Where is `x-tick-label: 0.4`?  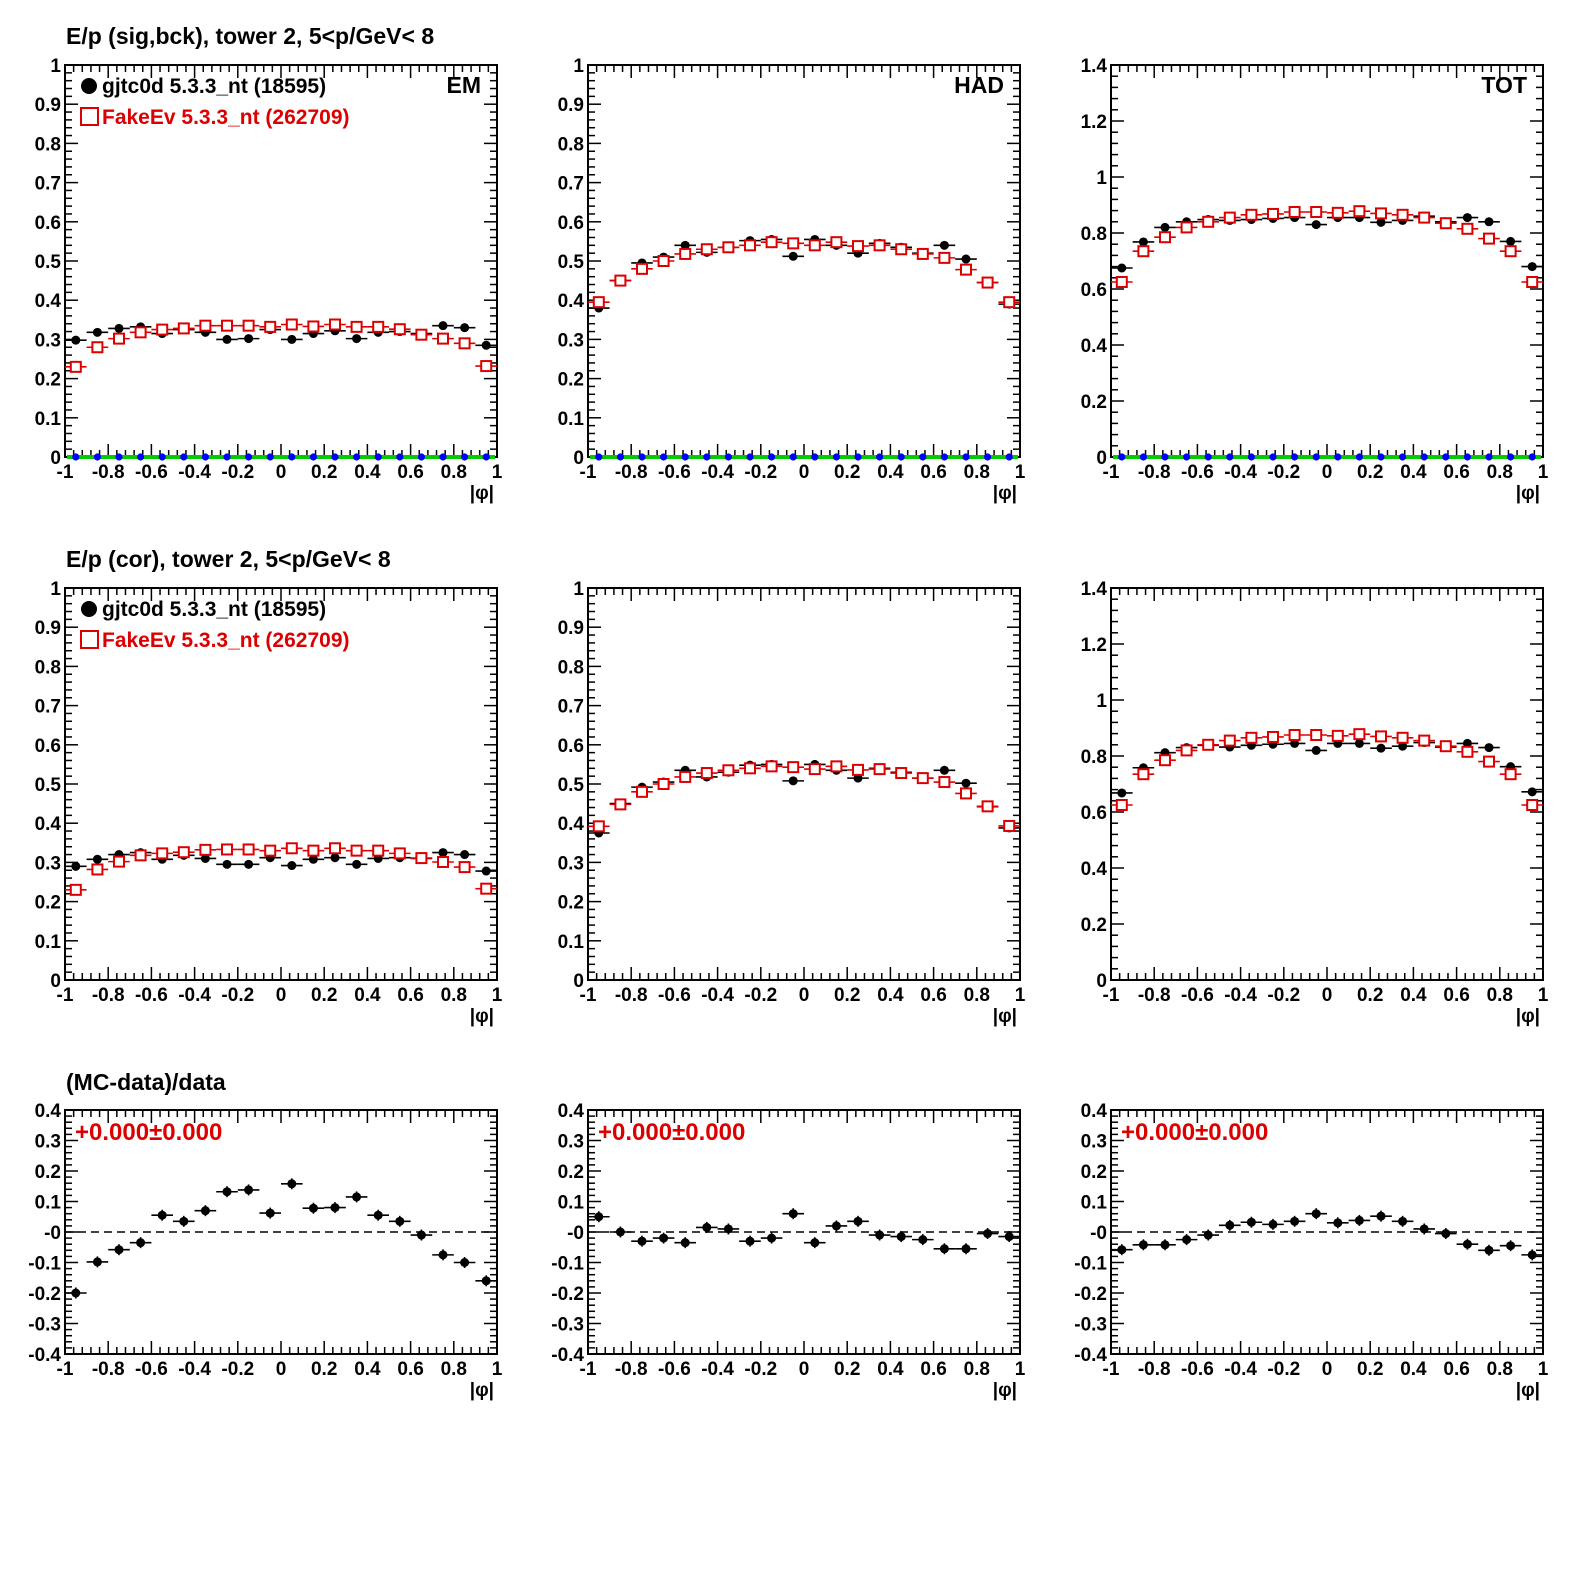
x-tick-label: 0.4 is located at coordinates (1413, 1369).